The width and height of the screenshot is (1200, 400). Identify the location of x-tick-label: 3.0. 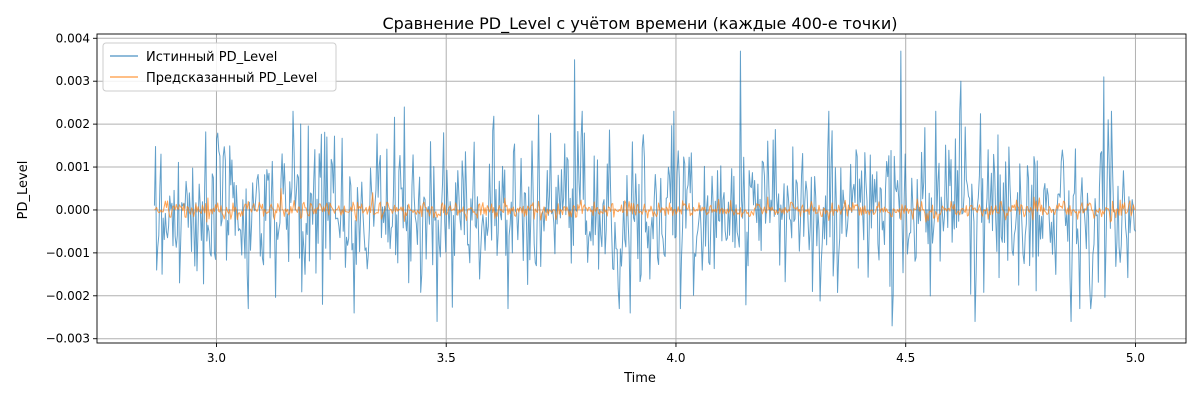
(216, 358).